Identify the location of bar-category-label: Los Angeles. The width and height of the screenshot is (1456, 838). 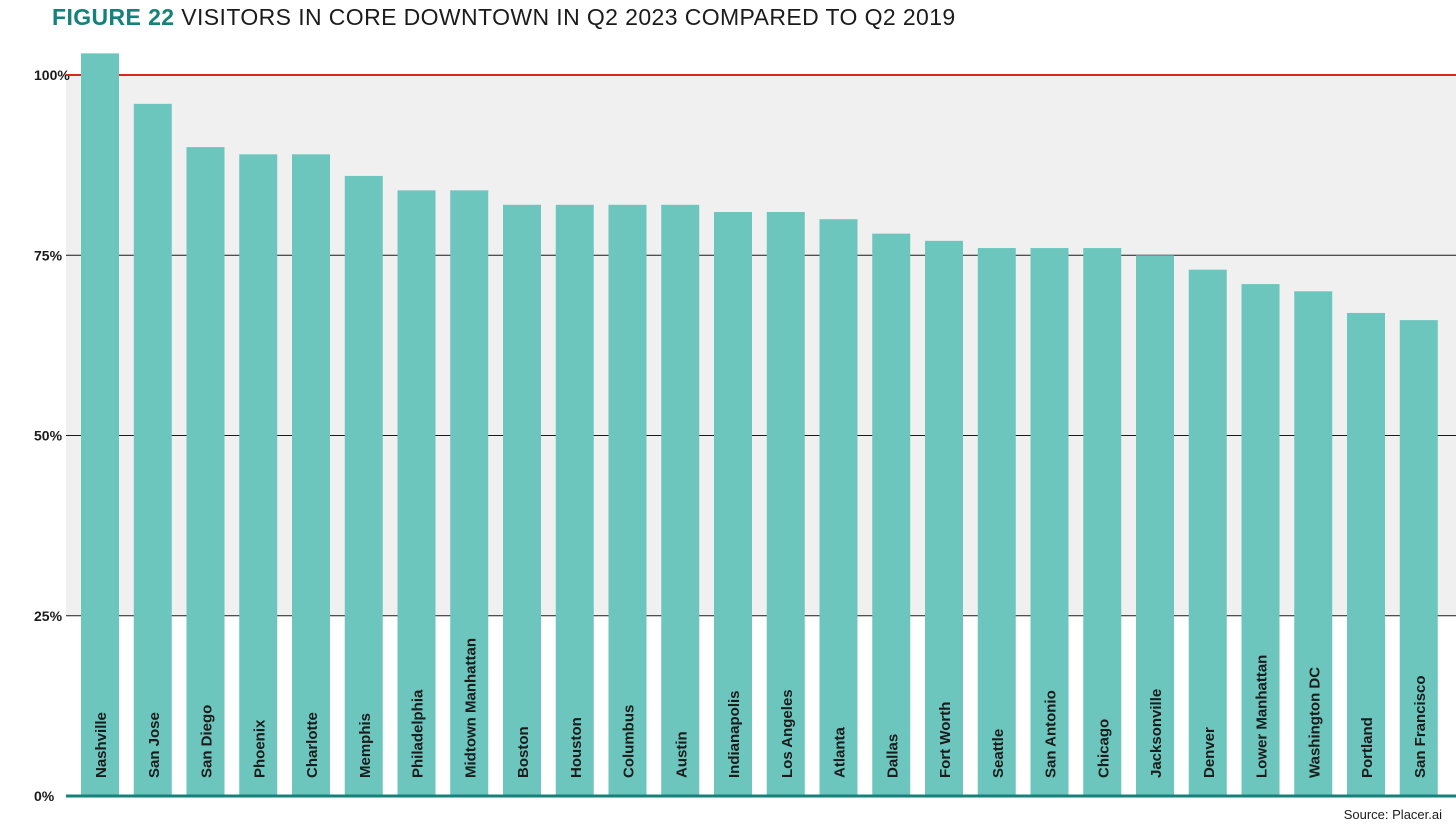
(787, 733).